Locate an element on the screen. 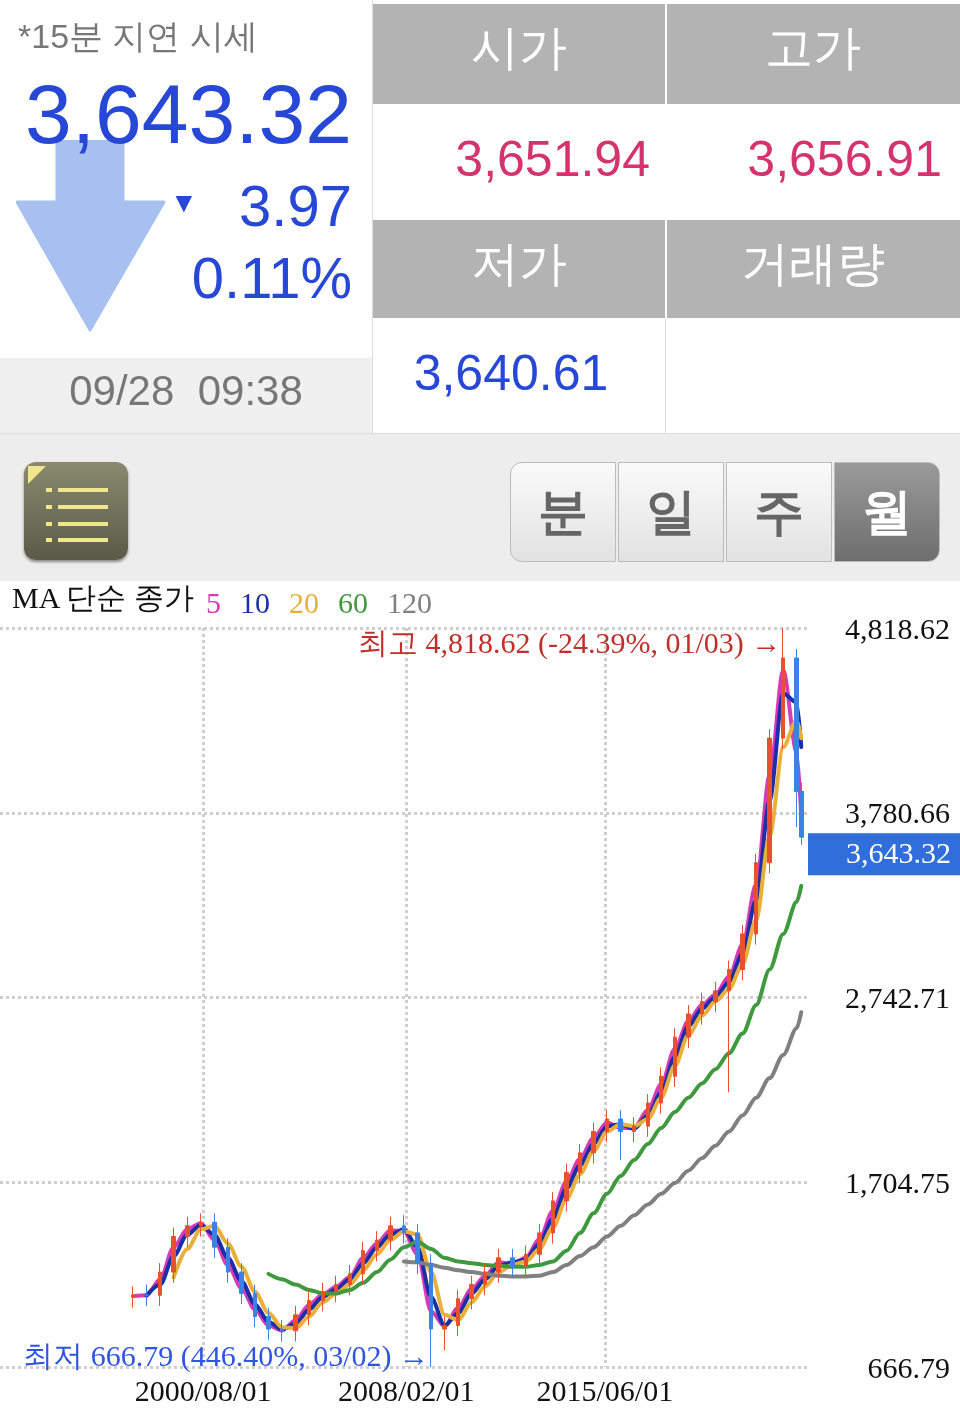  text: 09/28 09:38 is located at coordinates (186, 391).